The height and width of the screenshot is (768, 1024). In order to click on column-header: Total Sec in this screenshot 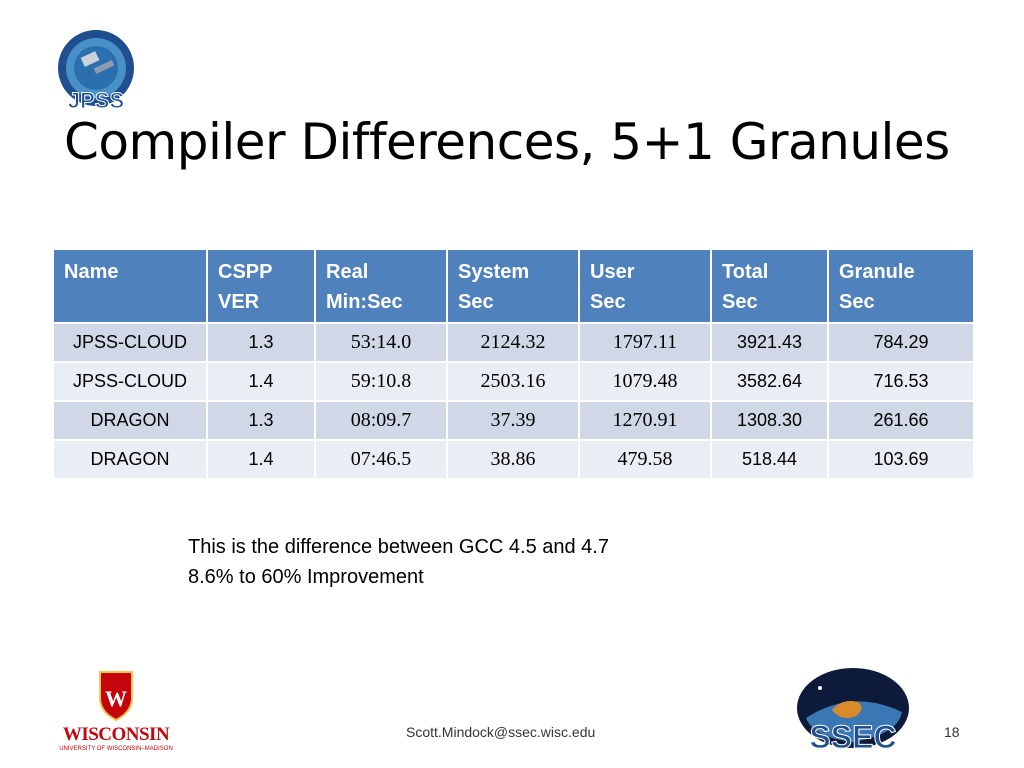, I will do `click(769, 286)`.